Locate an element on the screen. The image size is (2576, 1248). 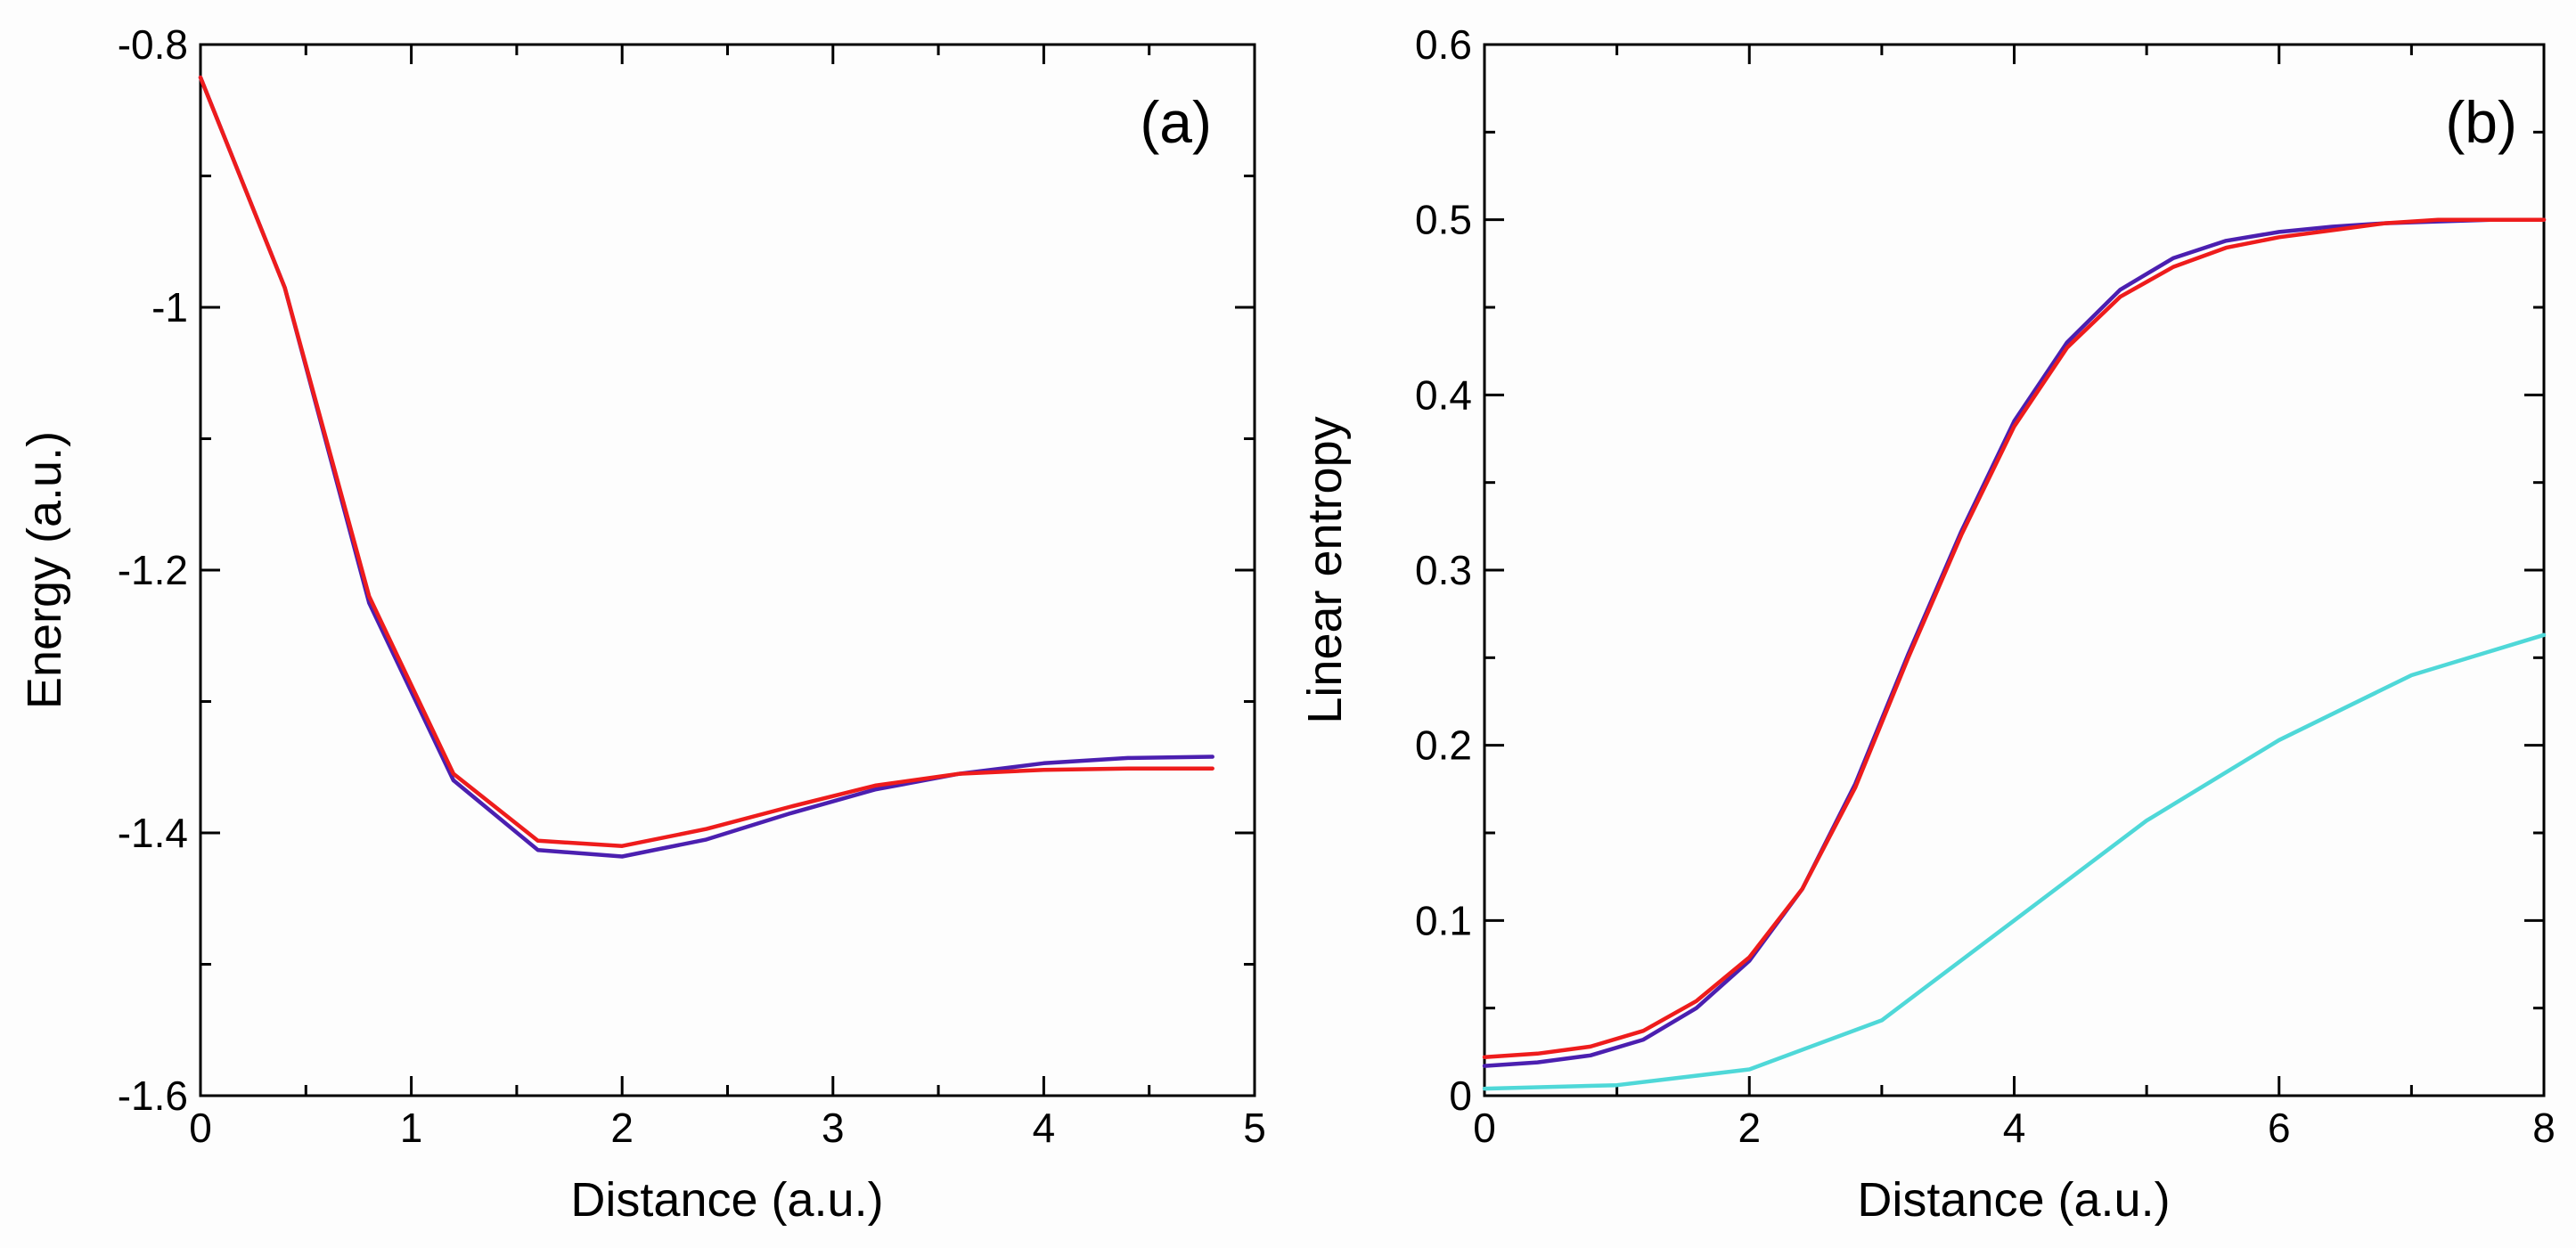
y-tick-label: 0.4 is located at coordinates (1443, 394).